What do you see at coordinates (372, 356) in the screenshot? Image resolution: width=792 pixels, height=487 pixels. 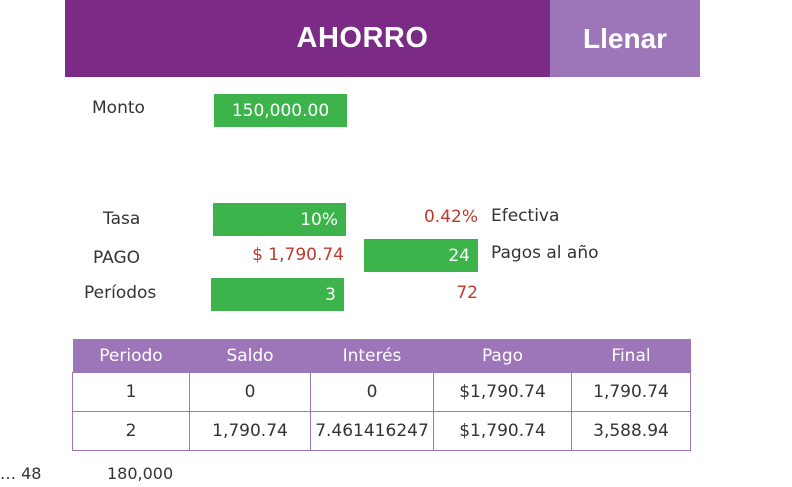 I see `header-interes: Interés` at bounding box center [372, 356].